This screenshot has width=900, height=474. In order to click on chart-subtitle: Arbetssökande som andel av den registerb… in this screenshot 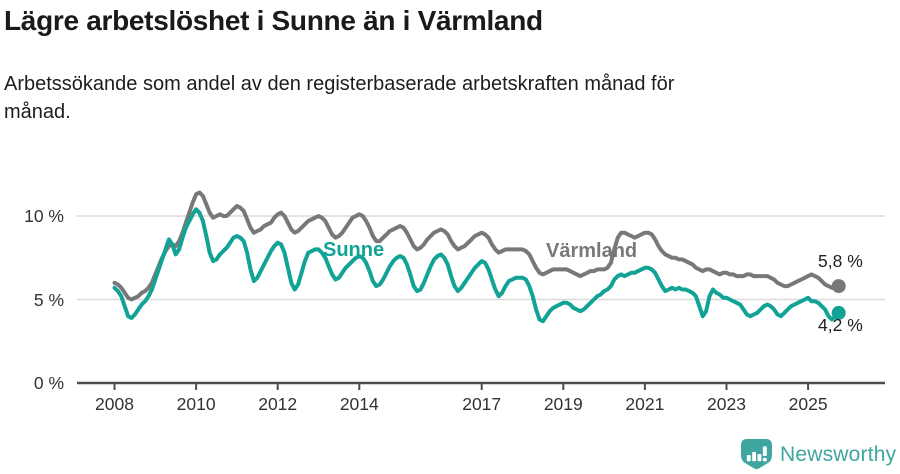, I will do `click(339, 98)`.